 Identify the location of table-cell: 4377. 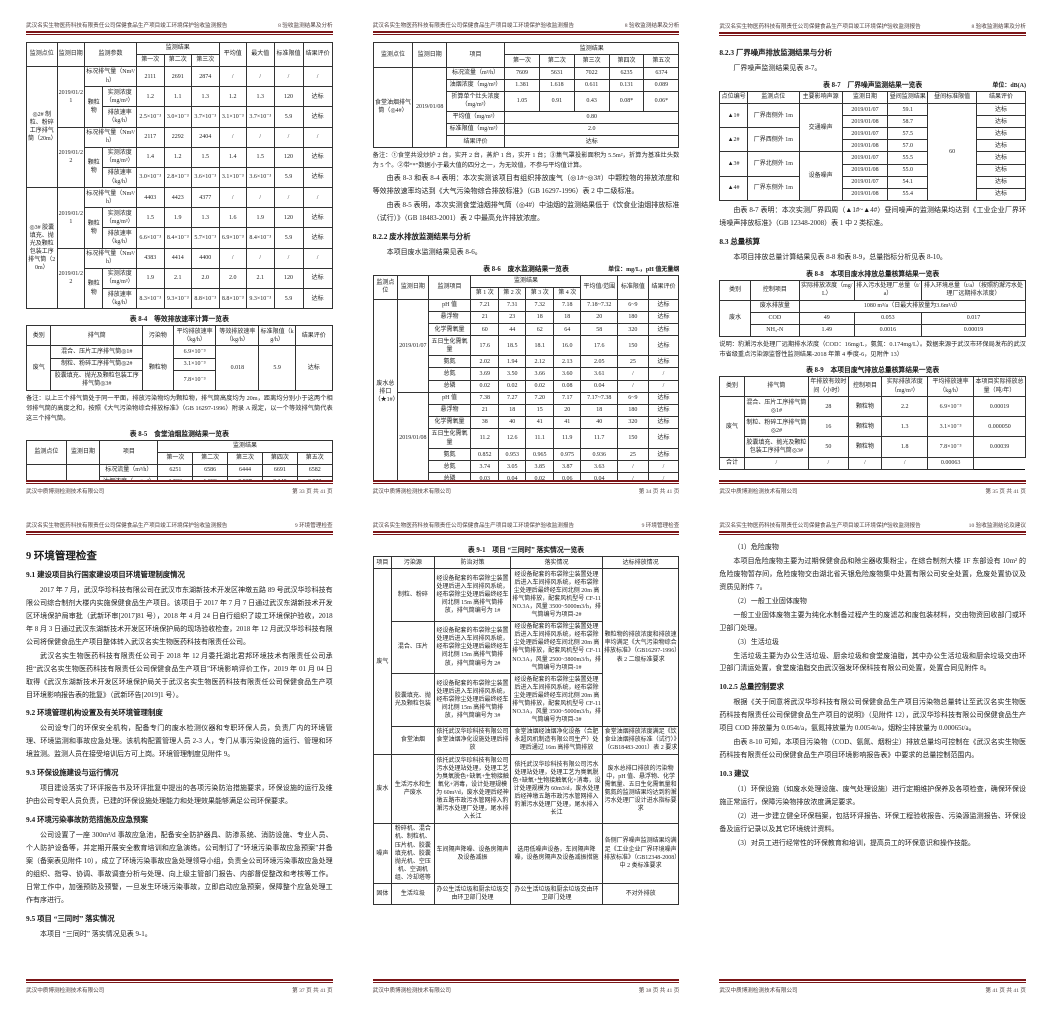
(205, 198).